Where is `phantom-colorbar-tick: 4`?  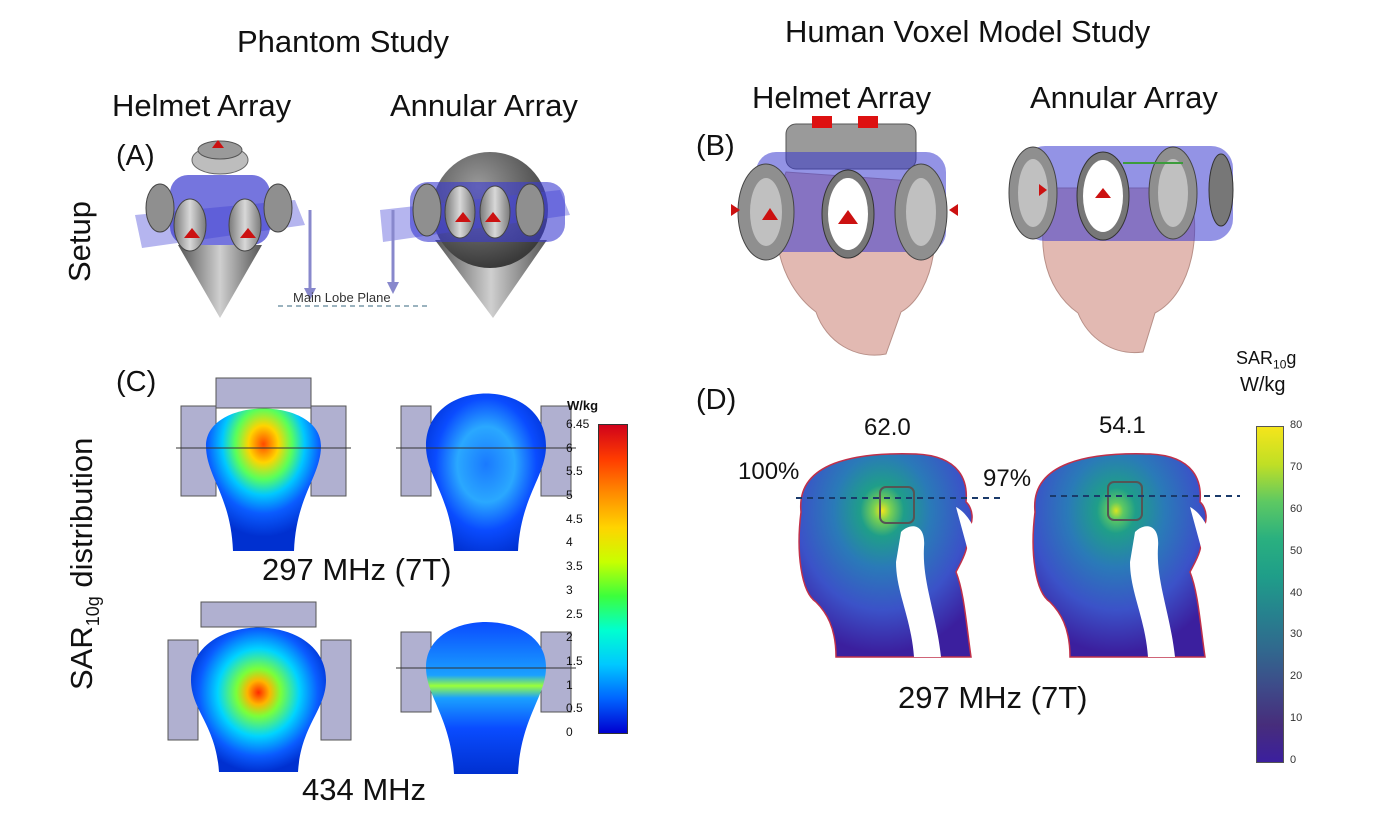 phantom-colorbar-tick: 4 is located at coordinates (569, 542).